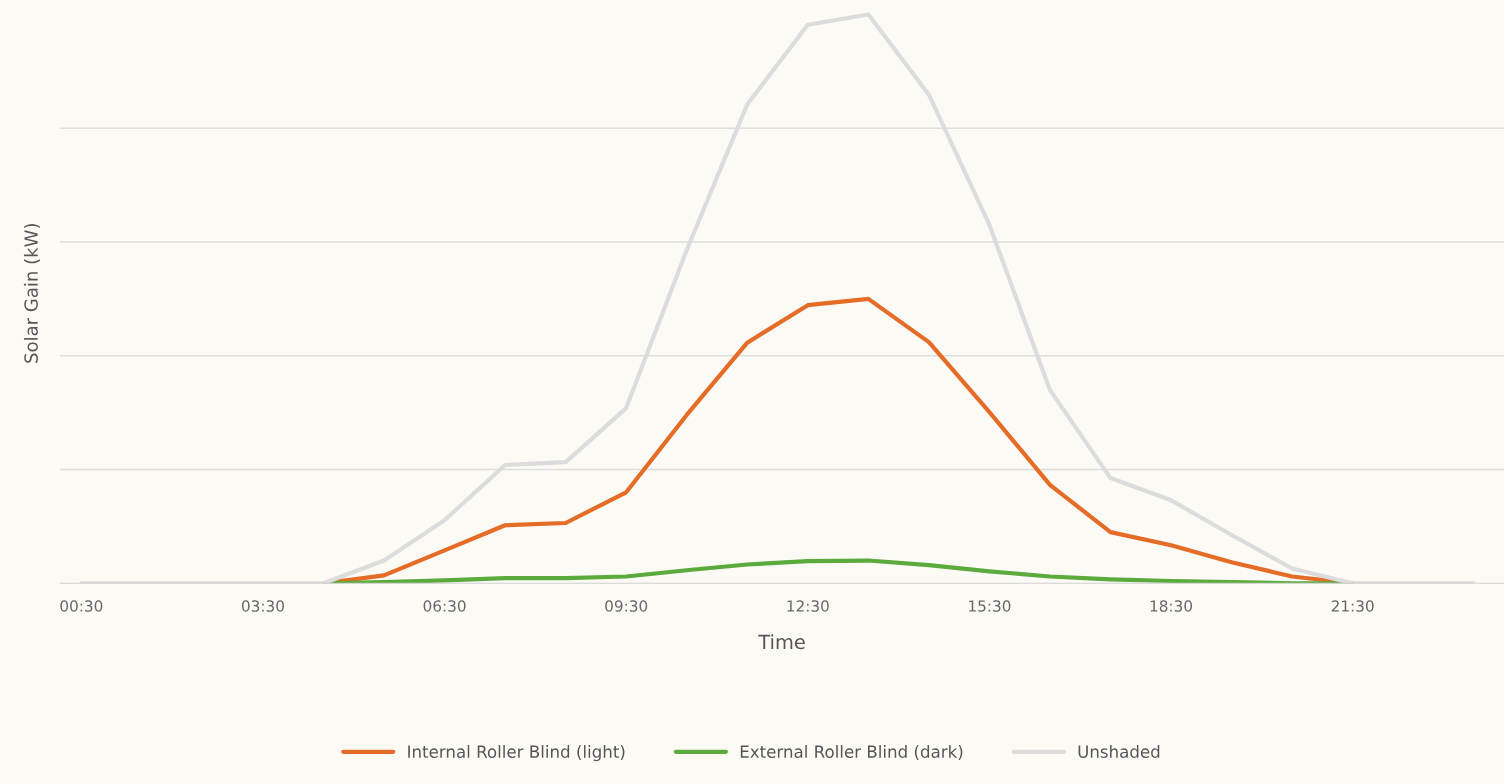  I want to click on x-tick-label: 21:30, so click(1352, 606).